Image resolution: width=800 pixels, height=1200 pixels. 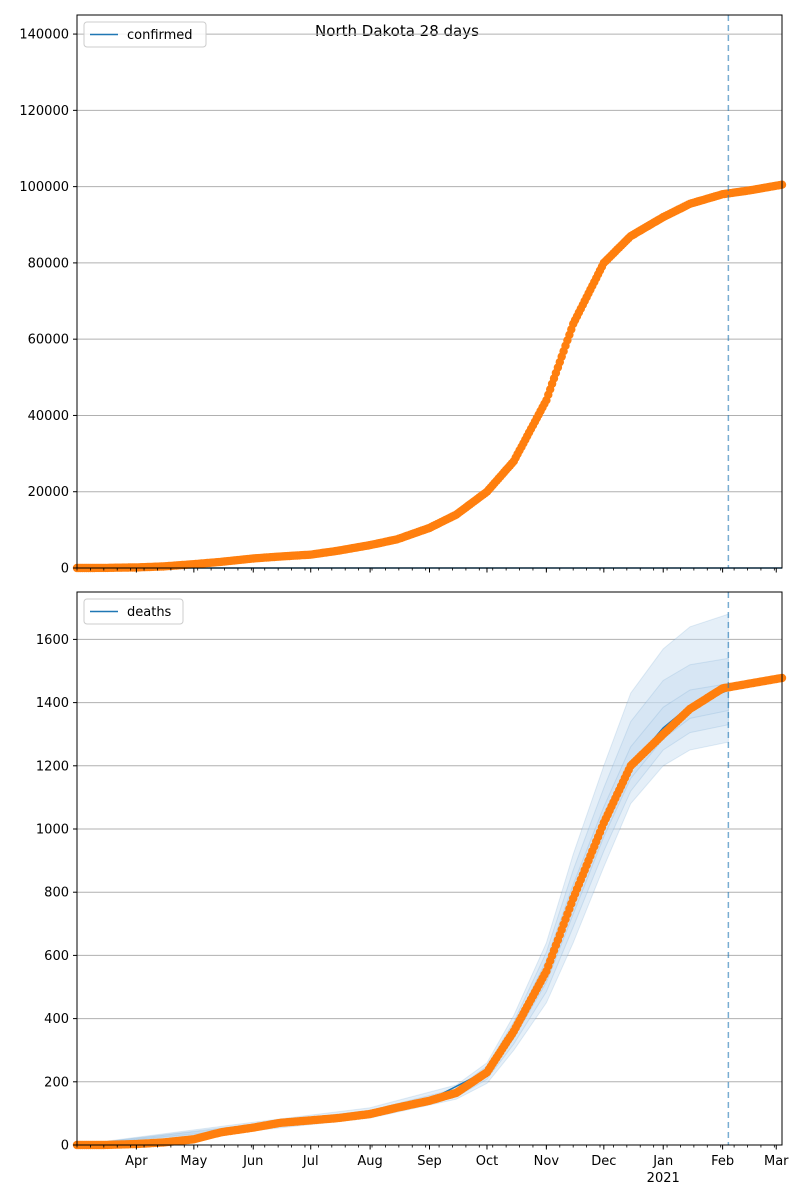 I want to click on x-tick-label: Dec, so click(x=603, y=1161).